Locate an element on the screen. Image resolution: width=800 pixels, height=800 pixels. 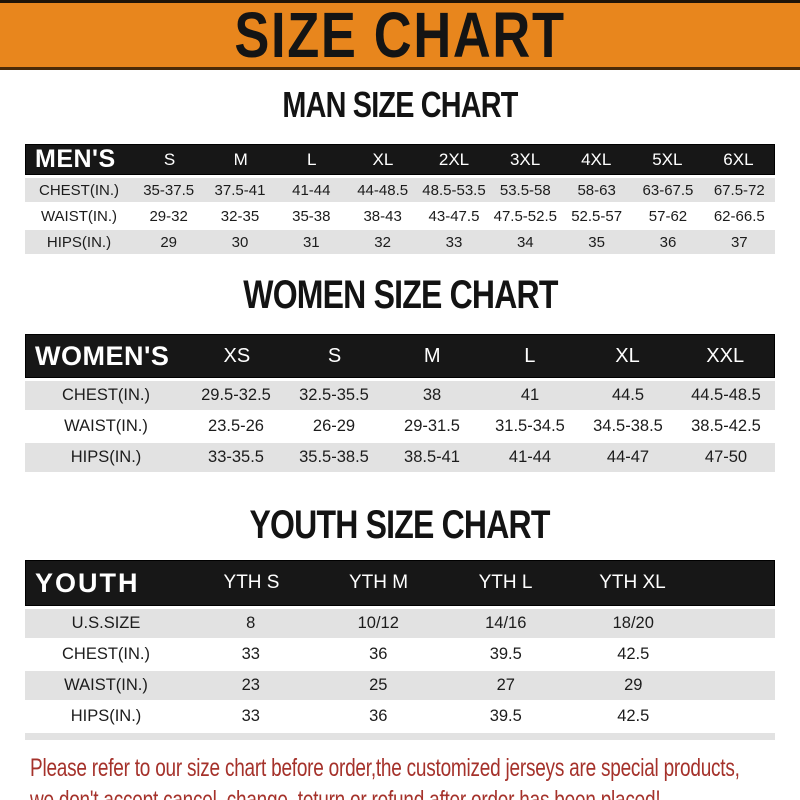
column-header-cell: 4XL is located at coordinates (596, 159).